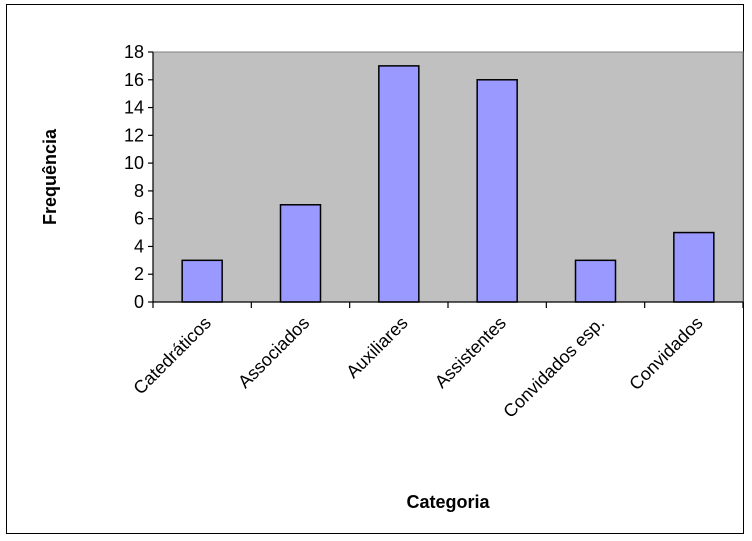 The width and height of the screenshot is (752, 541). What do you see at coordinates (139, 177) in the screenshot?
I see `y-axis: 0 2 4 6 8 10 12 14 16 18` at bounding box center [139, 177].